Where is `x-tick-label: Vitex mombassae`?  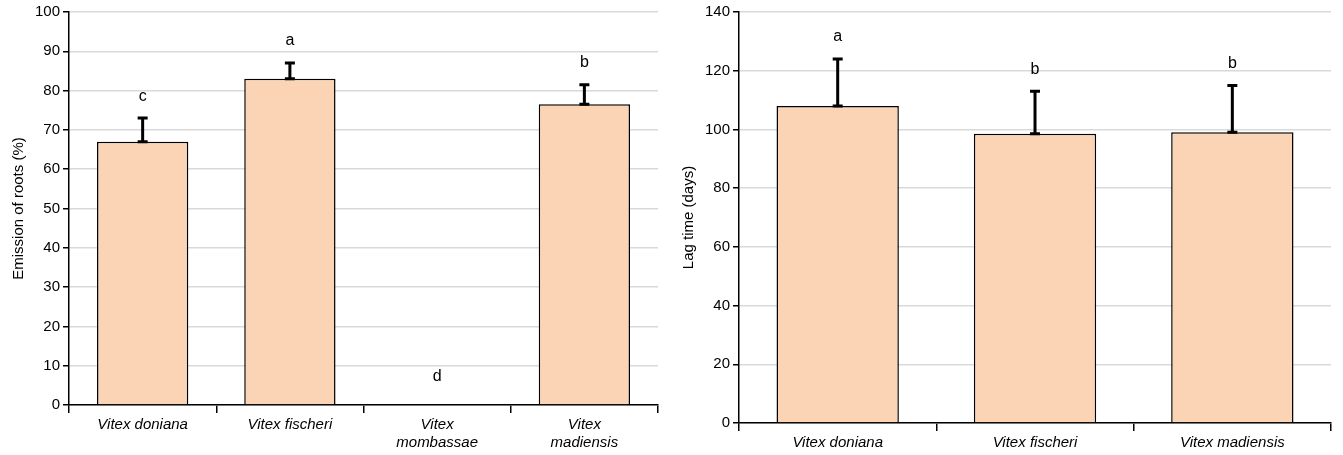
x-tick-label: Vitex mombassae is located at coordinates (437, 433).